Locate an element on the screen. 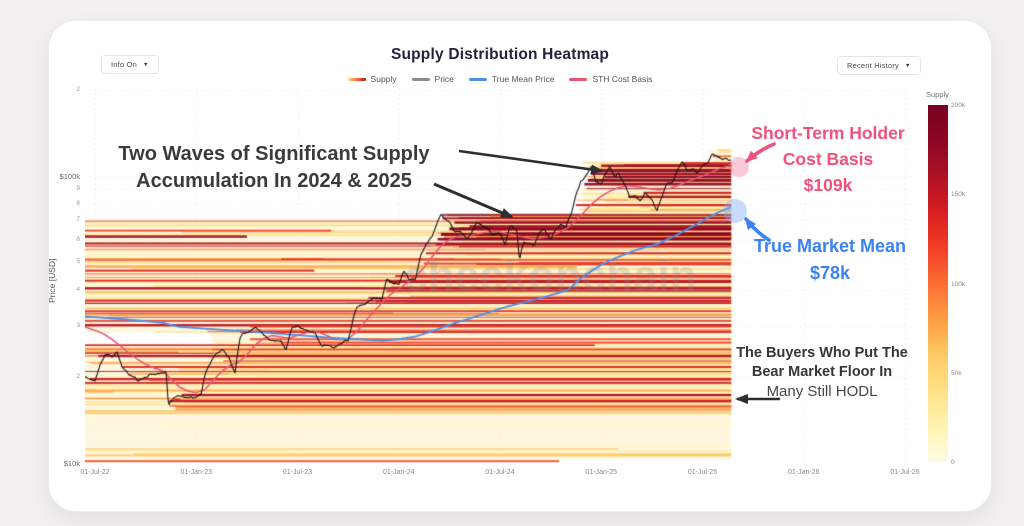 This screenshot has width=1024, height=526. x-tick-label: 01-Jan-23 is located at coordinates (196, 472).